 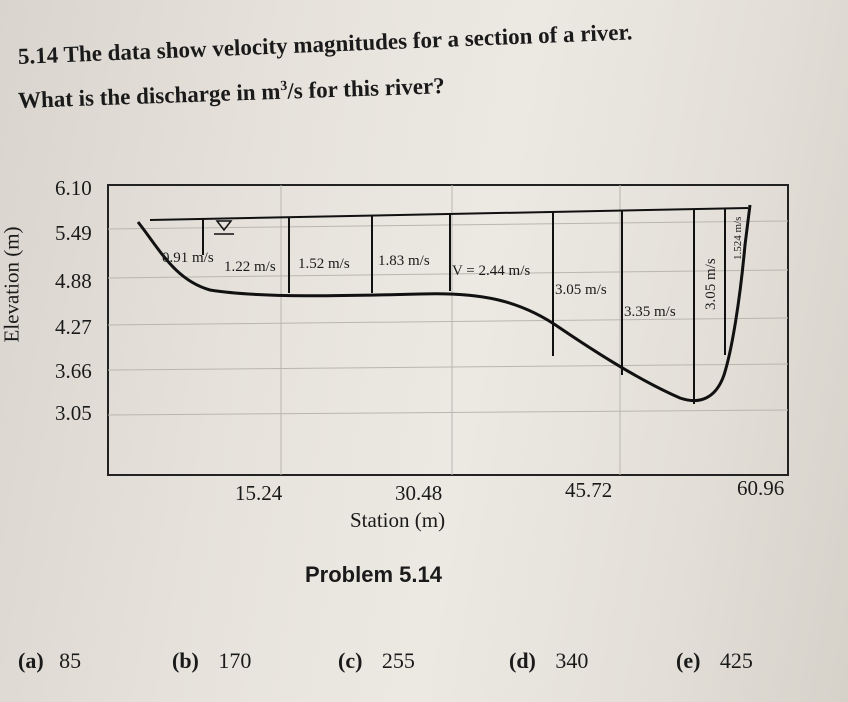 I want to click on velocity-label: 1.524 m/s, so click(x=738, y=238).